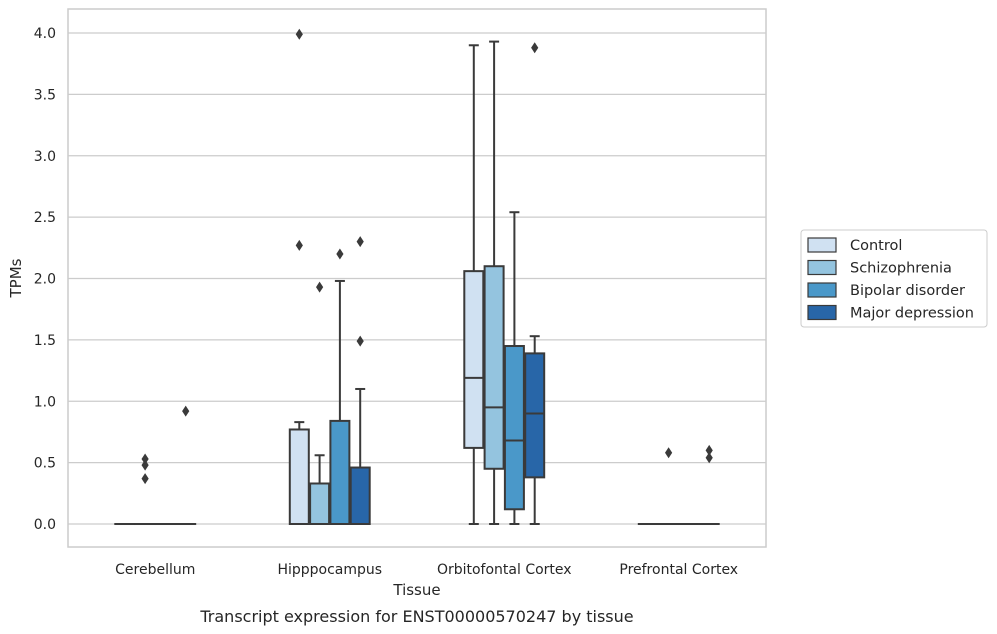 This screenshot has height=634, width=997. Describe the element at coordinates (504, 570) in the screenshot. I see `x-tick-label: Orbitofontal Cortex` at that location.